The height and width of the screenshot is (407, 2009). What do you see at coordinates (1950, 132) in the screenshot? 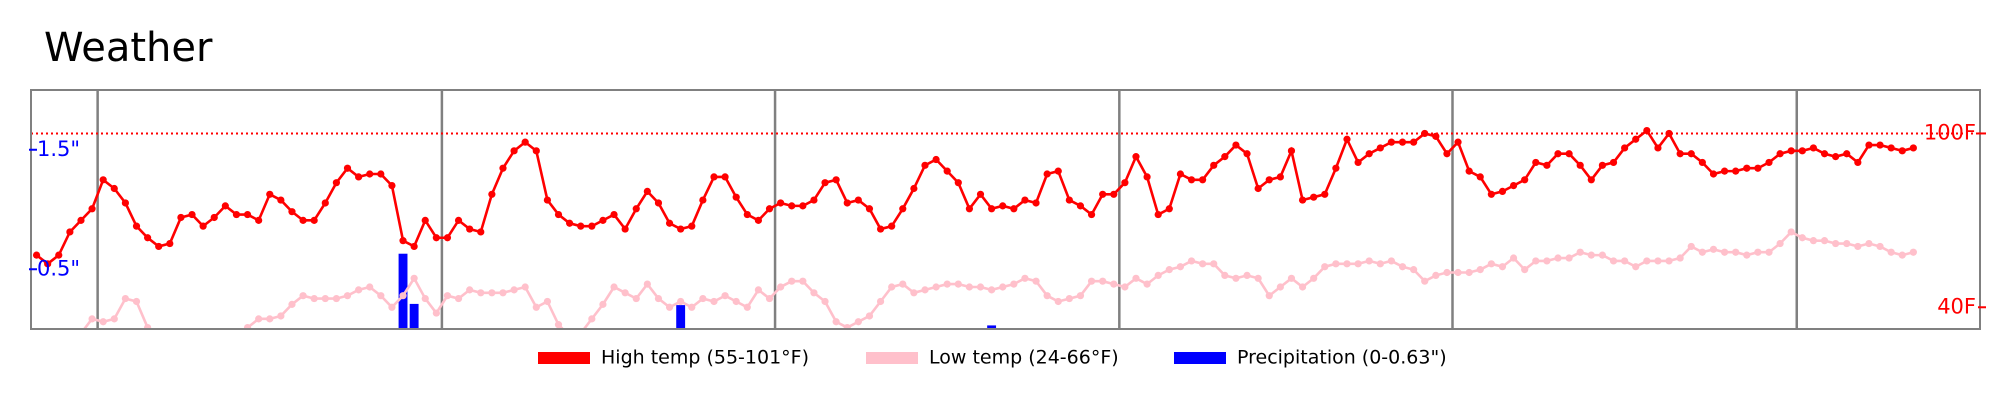
I see `y2-tick-label: 100F` at bounding box center [1950, 132].